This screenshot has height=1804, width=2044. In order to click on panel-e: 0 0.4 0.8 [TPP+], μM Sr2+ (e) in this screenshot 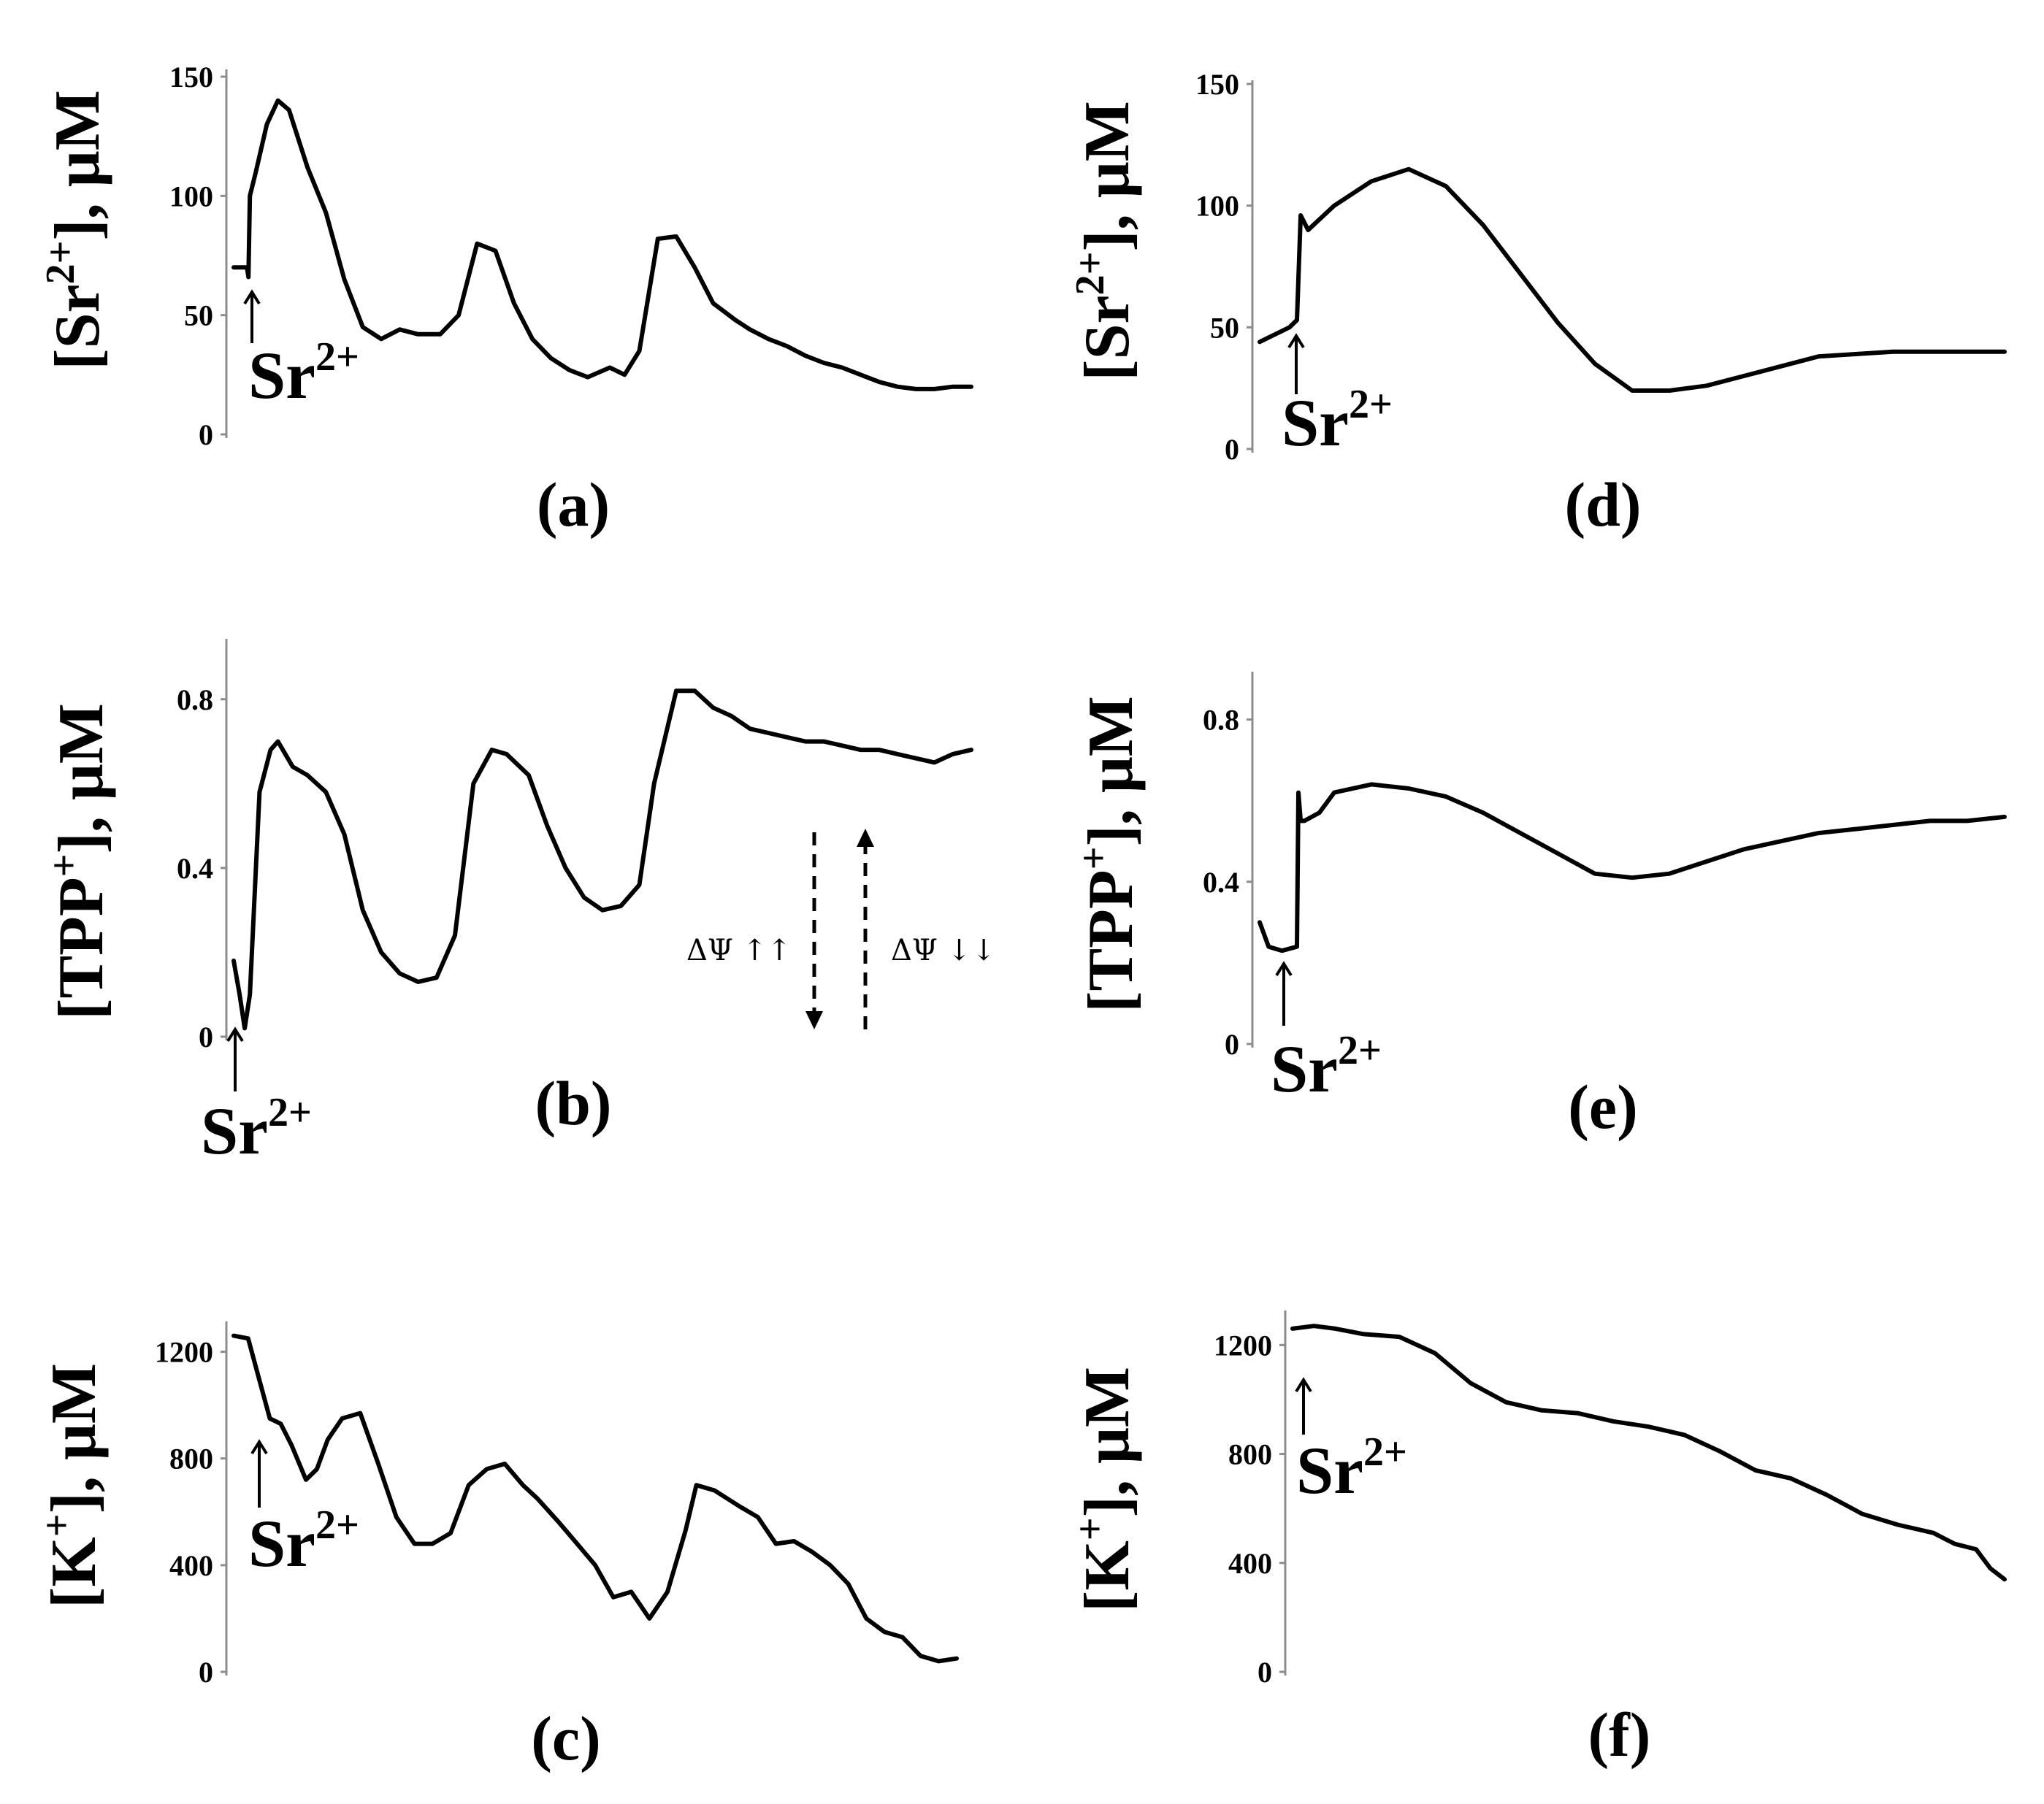, I will do `click(1539, 907)`.